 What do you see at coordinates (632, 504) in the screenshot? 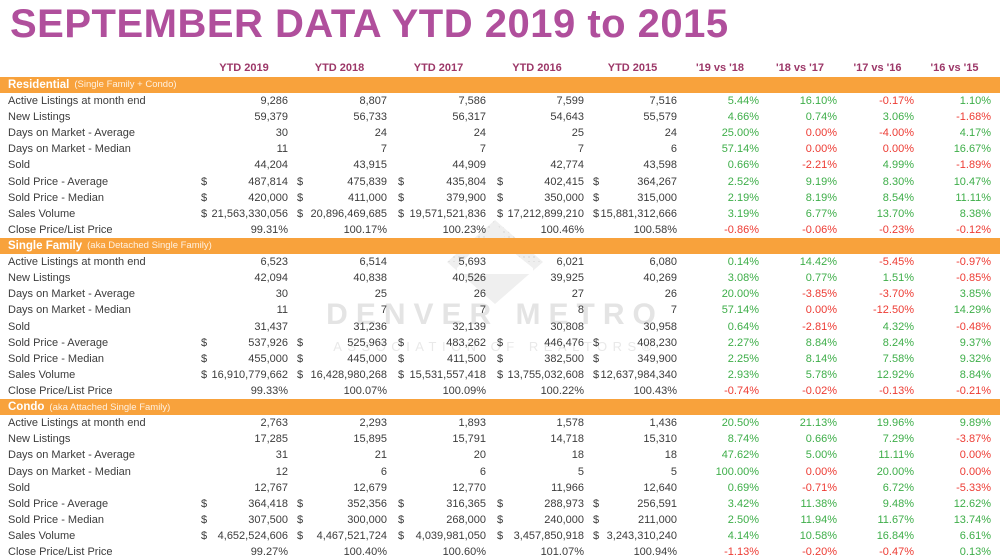
I see `value-cell: $256,591` at bounding box center [632, 504].